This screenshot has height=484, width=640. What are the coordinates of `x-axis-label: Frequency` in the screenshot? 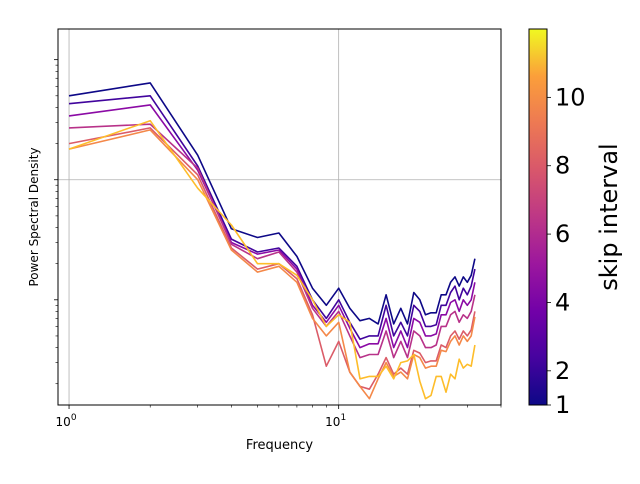 It's located at (279, 445).